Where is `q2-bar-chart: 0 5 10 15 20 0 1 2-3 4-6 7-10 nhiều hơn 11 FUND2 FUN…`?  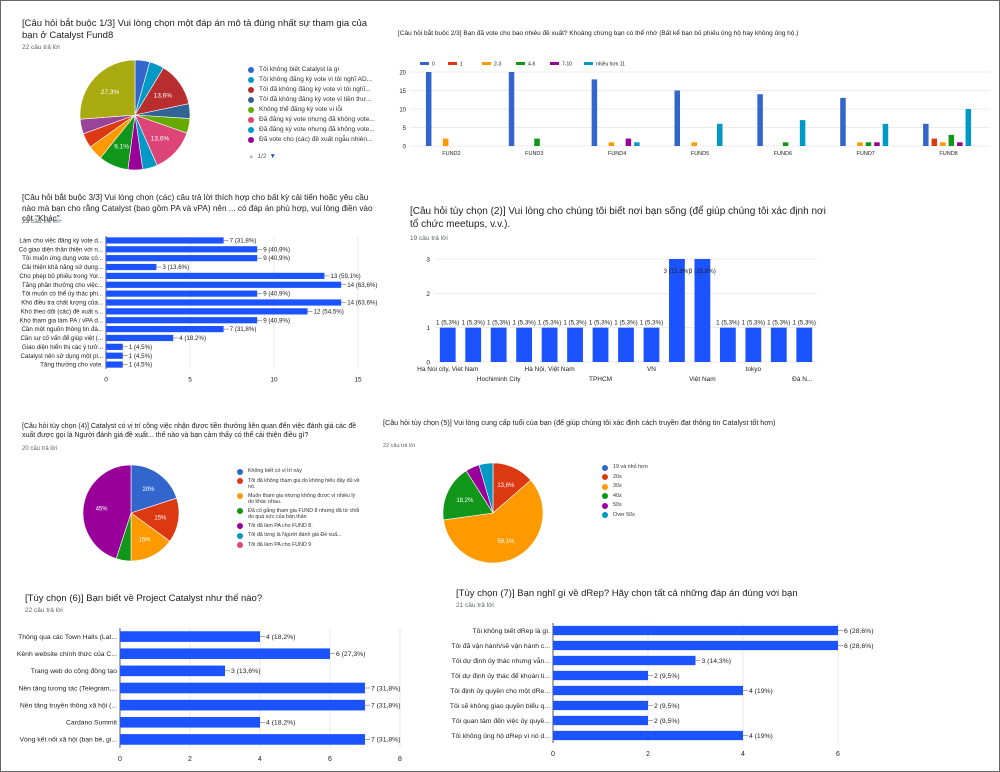
q2-bar-chart: 0 5 10 15 20 0 1 2-3 4-6 7-10 nhiều hơn 11 FUND2 FUN… is located at coordinates (694, 109).